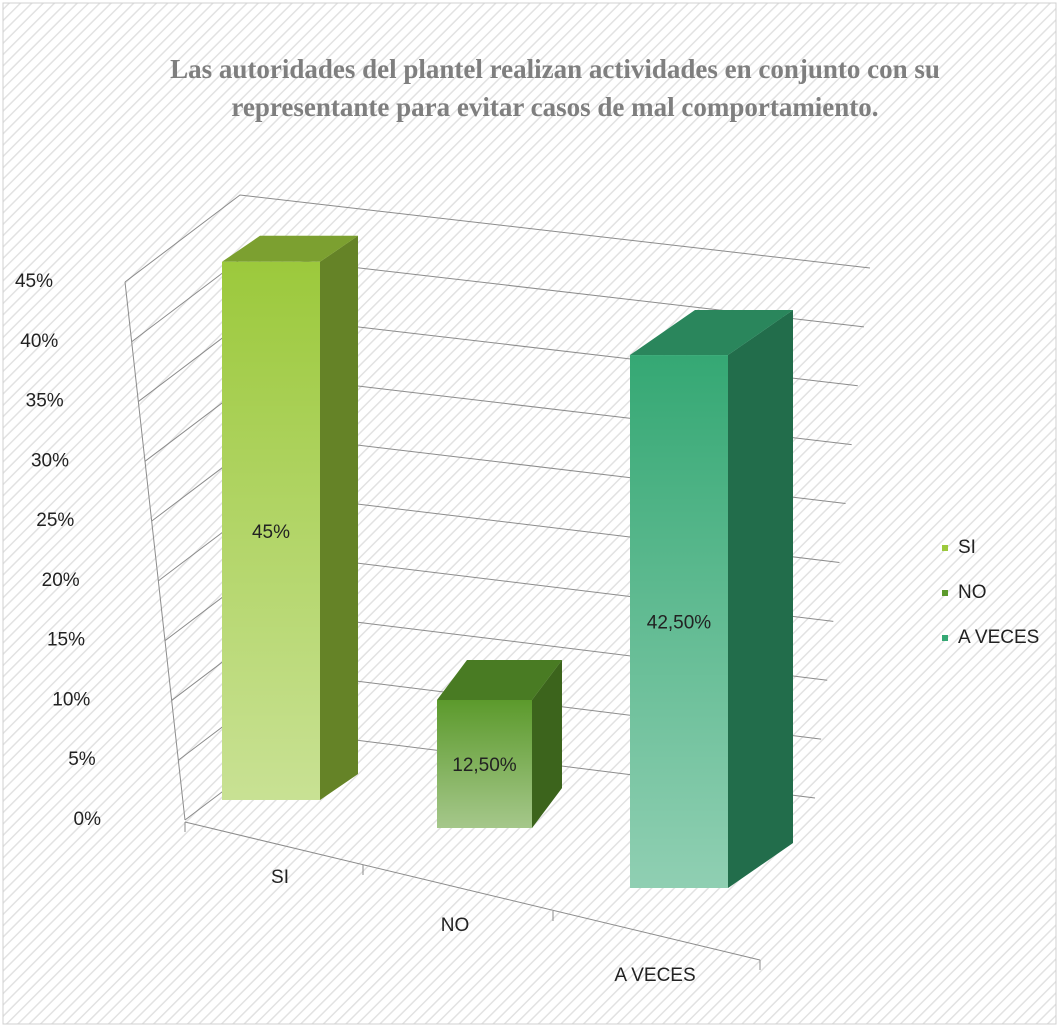  I want to click on y-tick-label: 5%, so click(82, 759).